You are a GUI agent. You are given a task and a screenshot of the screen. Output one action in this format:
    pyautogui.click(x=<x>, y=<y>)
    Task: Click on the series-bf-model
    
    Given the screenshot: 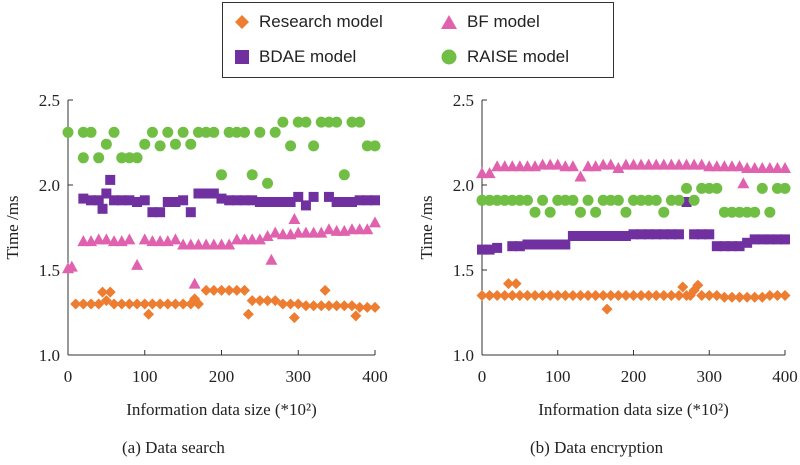 What is the action you would take?
    pyautogui.click(x=221, y=251)
    